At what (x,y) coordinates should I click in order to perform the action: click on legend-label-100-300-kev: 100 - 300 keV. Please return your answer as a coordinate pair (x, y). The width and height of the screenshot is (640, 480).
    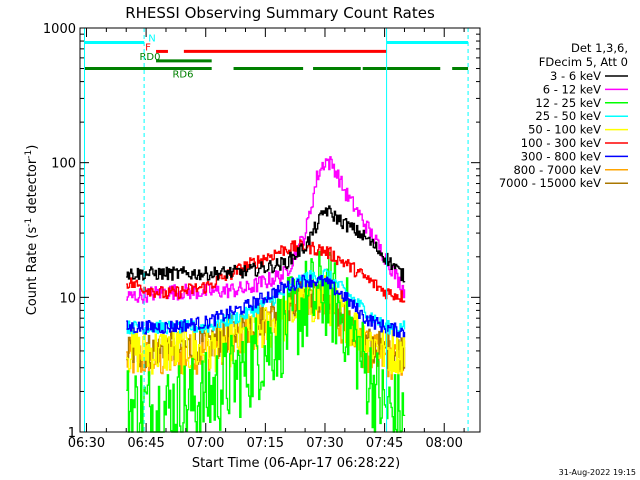
    Looking at the image, I should click on (561, 143).